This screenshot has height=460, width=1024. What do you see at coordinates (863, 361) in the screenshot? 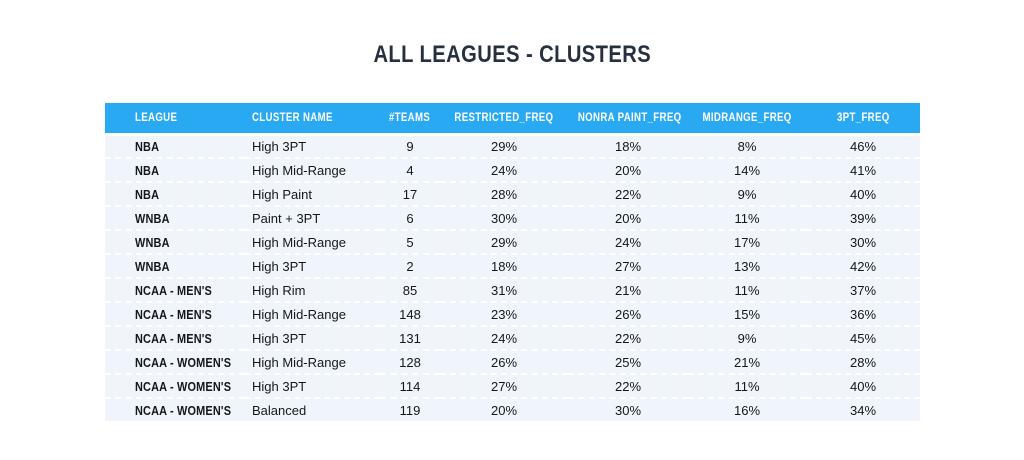
I see `cell-3pt-freq: 28%` at bounding box center [863, 361].